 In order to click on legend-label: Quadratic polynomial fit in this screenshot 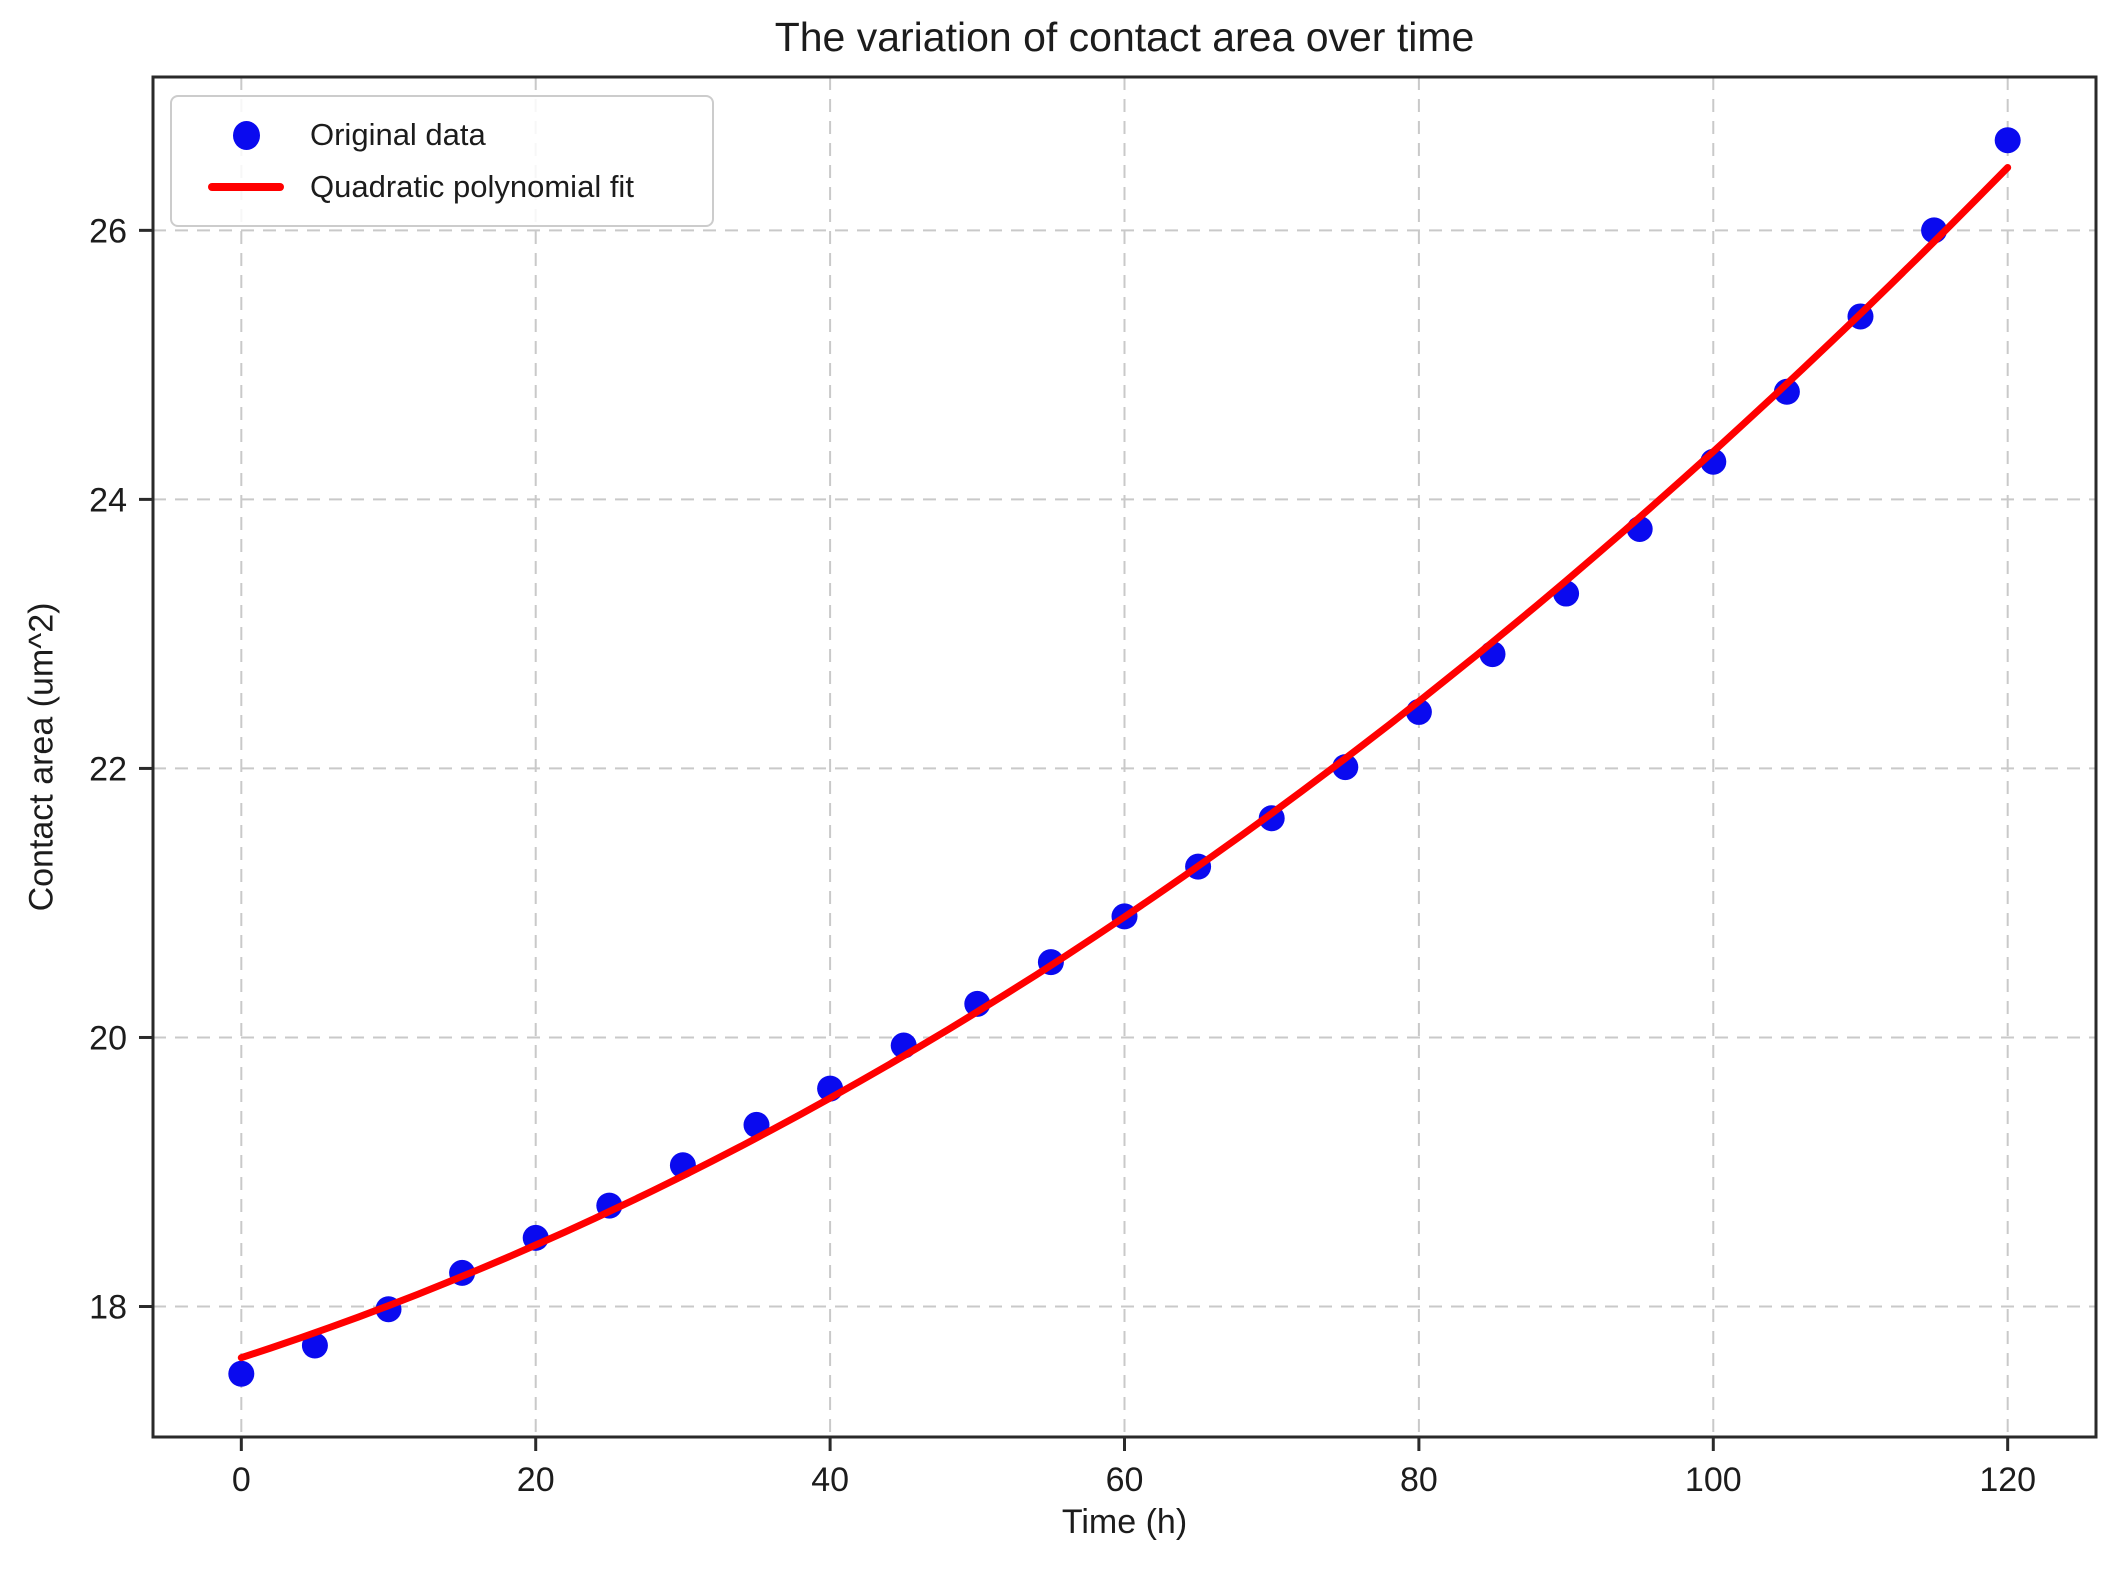, I will do `click(472, 186)`.